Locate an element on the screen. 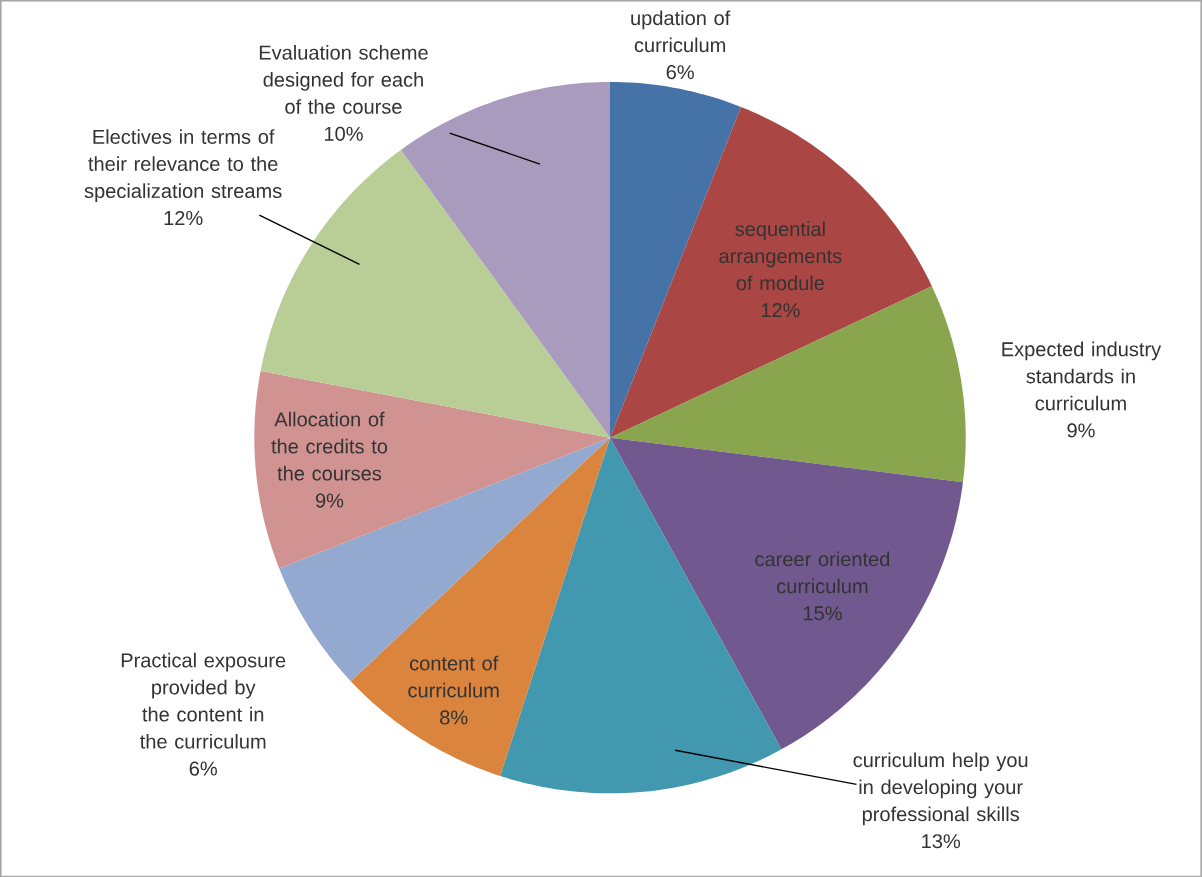 The image size is (1202, 877). slice-label: Expected industry standards in curriculum is located at coordinates (1082, 376).